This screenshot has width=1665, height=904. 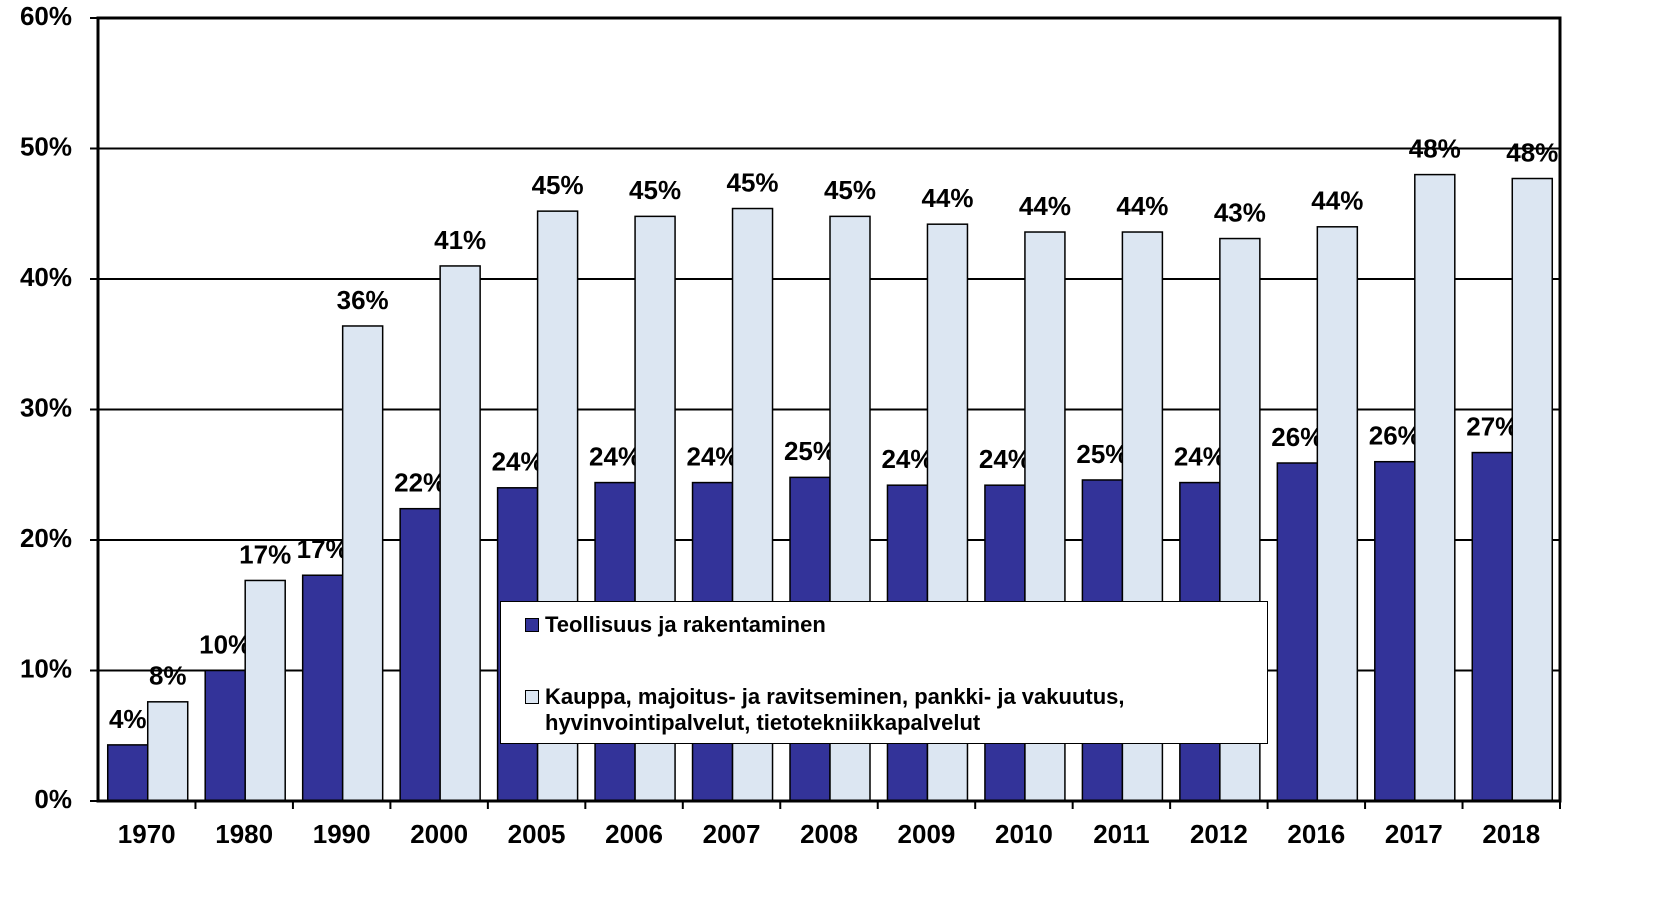 I want to click on x-tick-label: 1990, so click(x=342, y=834).